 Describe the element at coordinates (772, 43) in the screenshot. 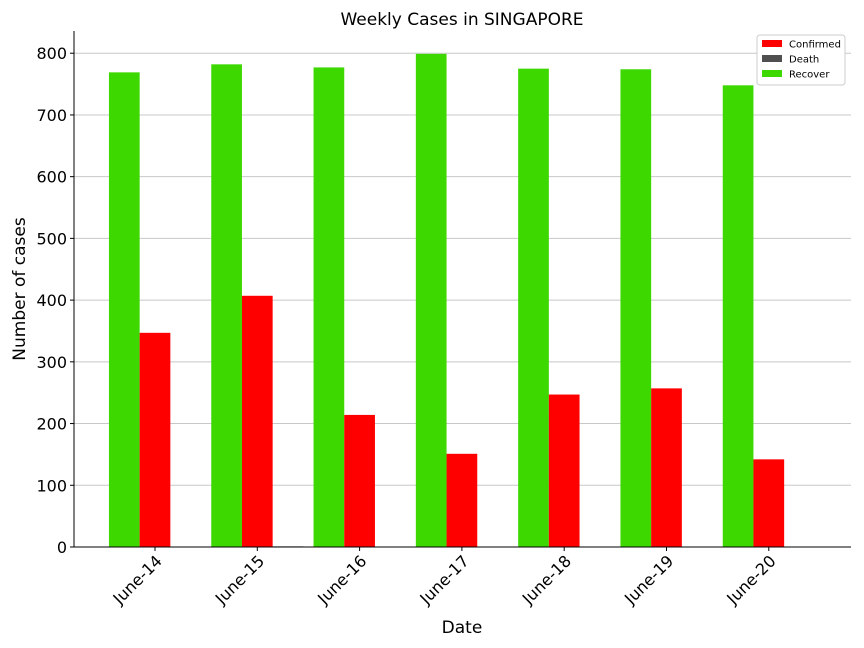

I see `legend-swatch-confirmed` at that location.